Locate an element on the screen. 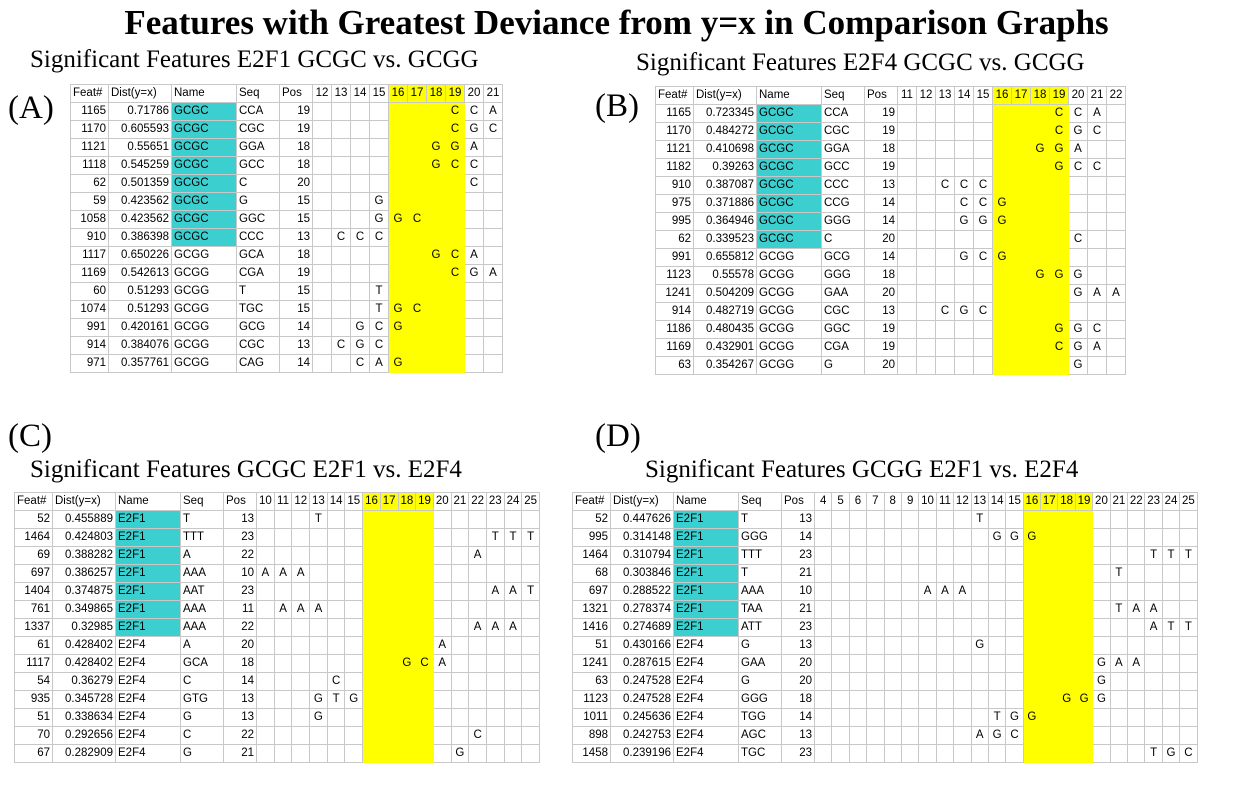  position-header: 18 is located at coordinates (1066, 501).